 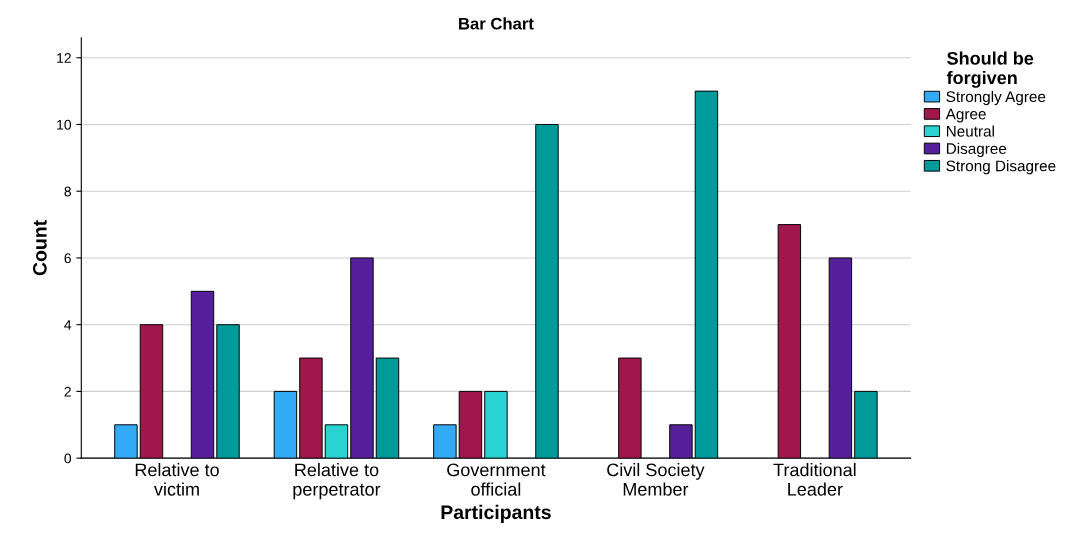 I want to click on x-tick-label: Relative to victim, so click(x=177, y=479).